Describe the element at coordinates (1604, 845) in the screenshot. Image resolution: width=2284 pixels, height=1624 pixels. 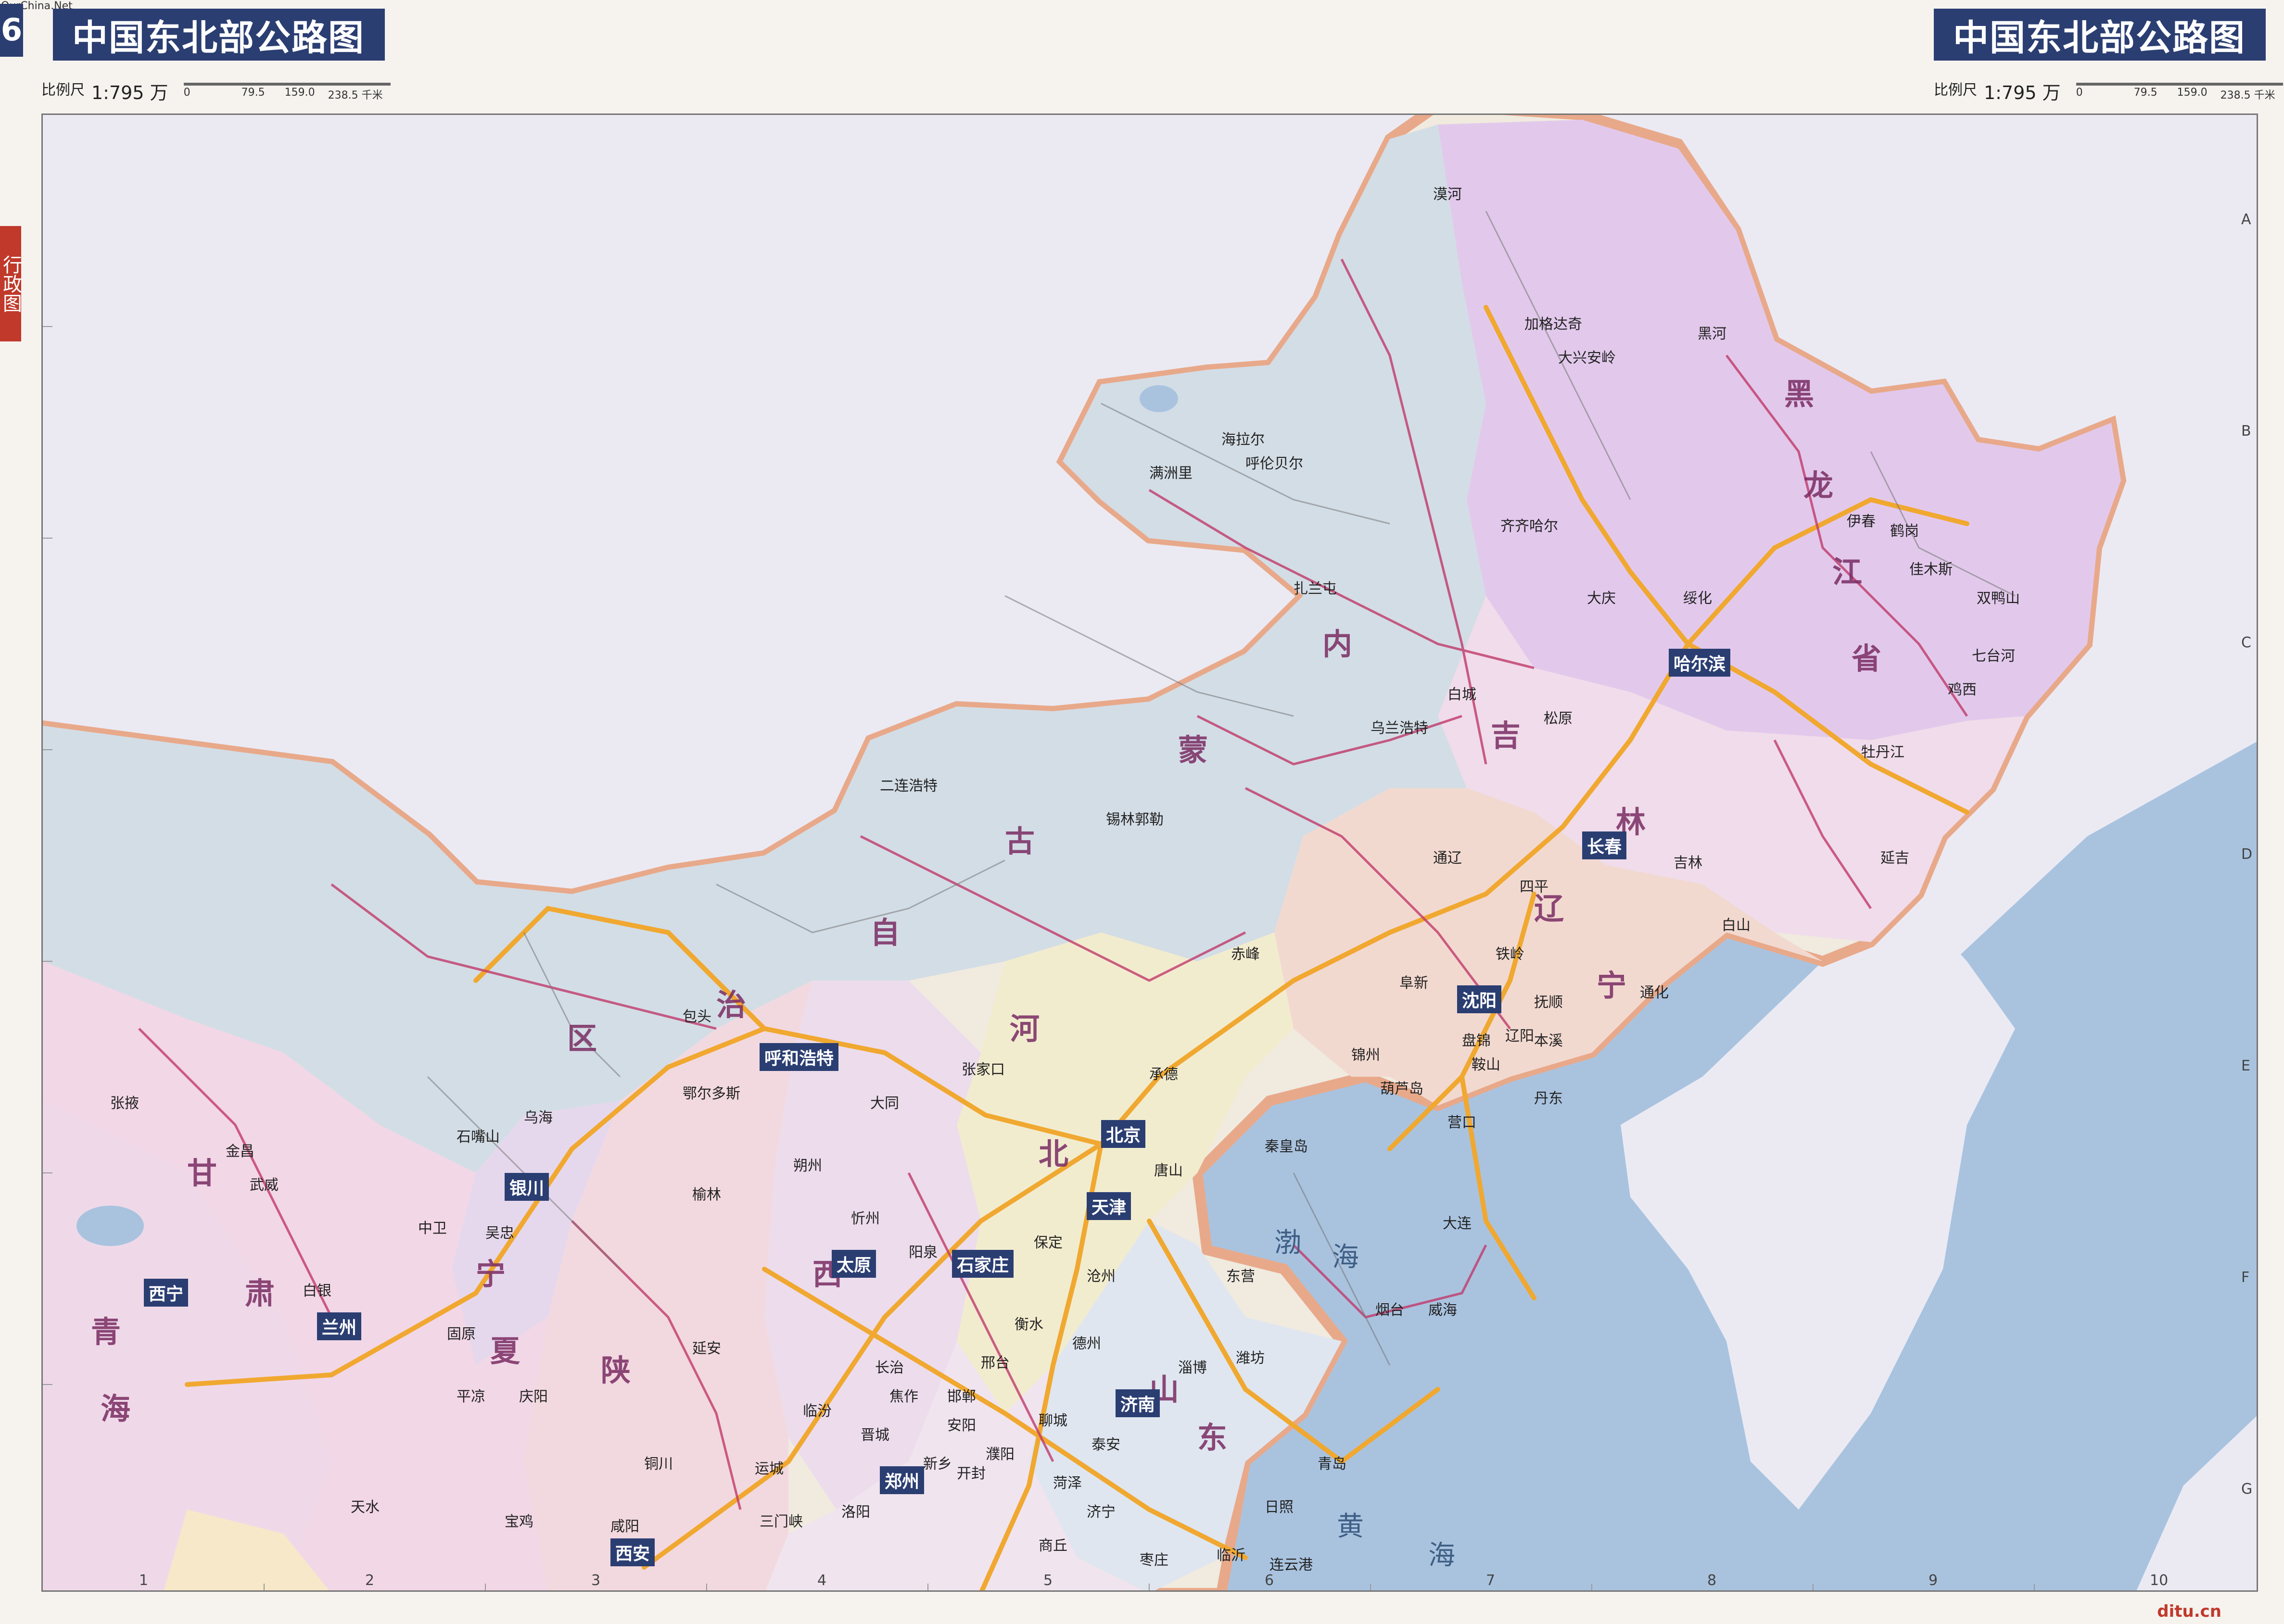
I see `capital-changchun: 长春` at that location.